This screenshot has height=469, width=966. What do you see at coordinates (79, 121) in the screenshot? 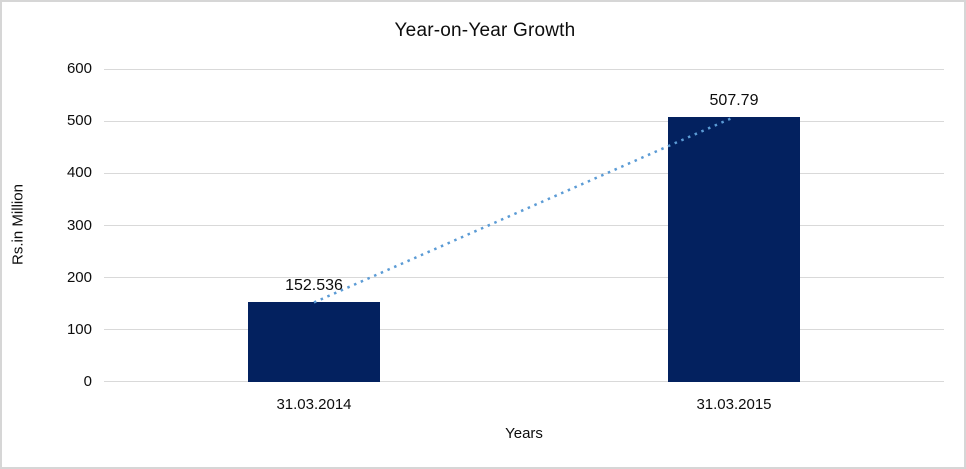
I see `y-tick-label: 500` at bounding box center [79, 121].